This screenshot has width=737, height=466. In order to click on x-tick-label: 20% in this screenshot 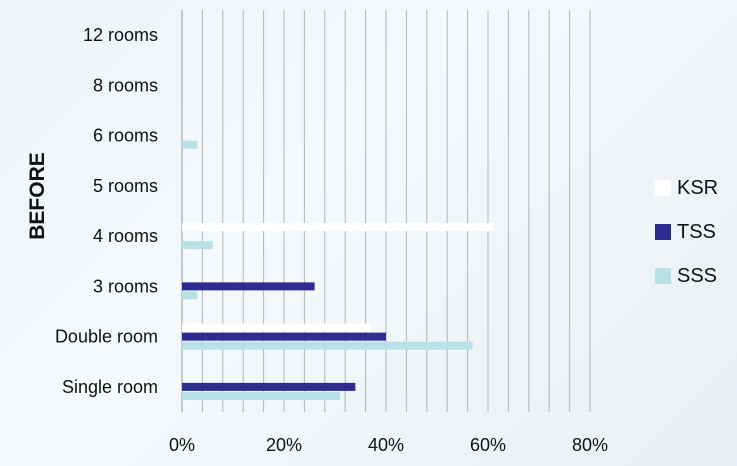, I will do `click(284, 445)`.